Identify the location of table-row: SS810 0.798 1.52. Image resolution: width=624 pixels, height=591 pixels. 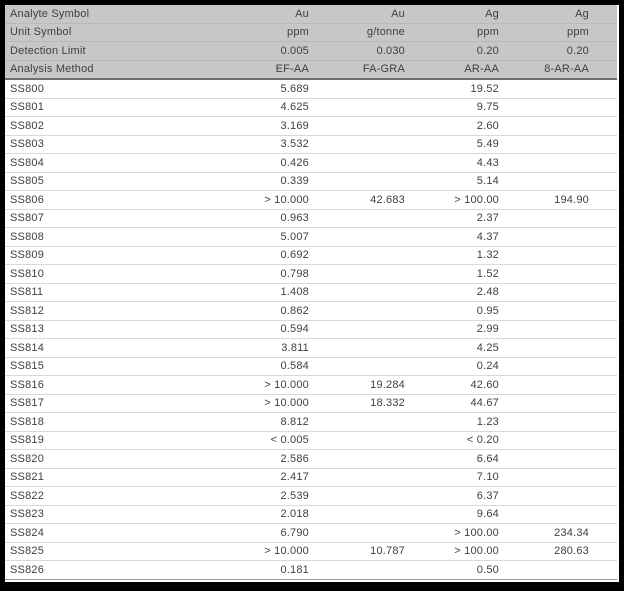
(311, 274).